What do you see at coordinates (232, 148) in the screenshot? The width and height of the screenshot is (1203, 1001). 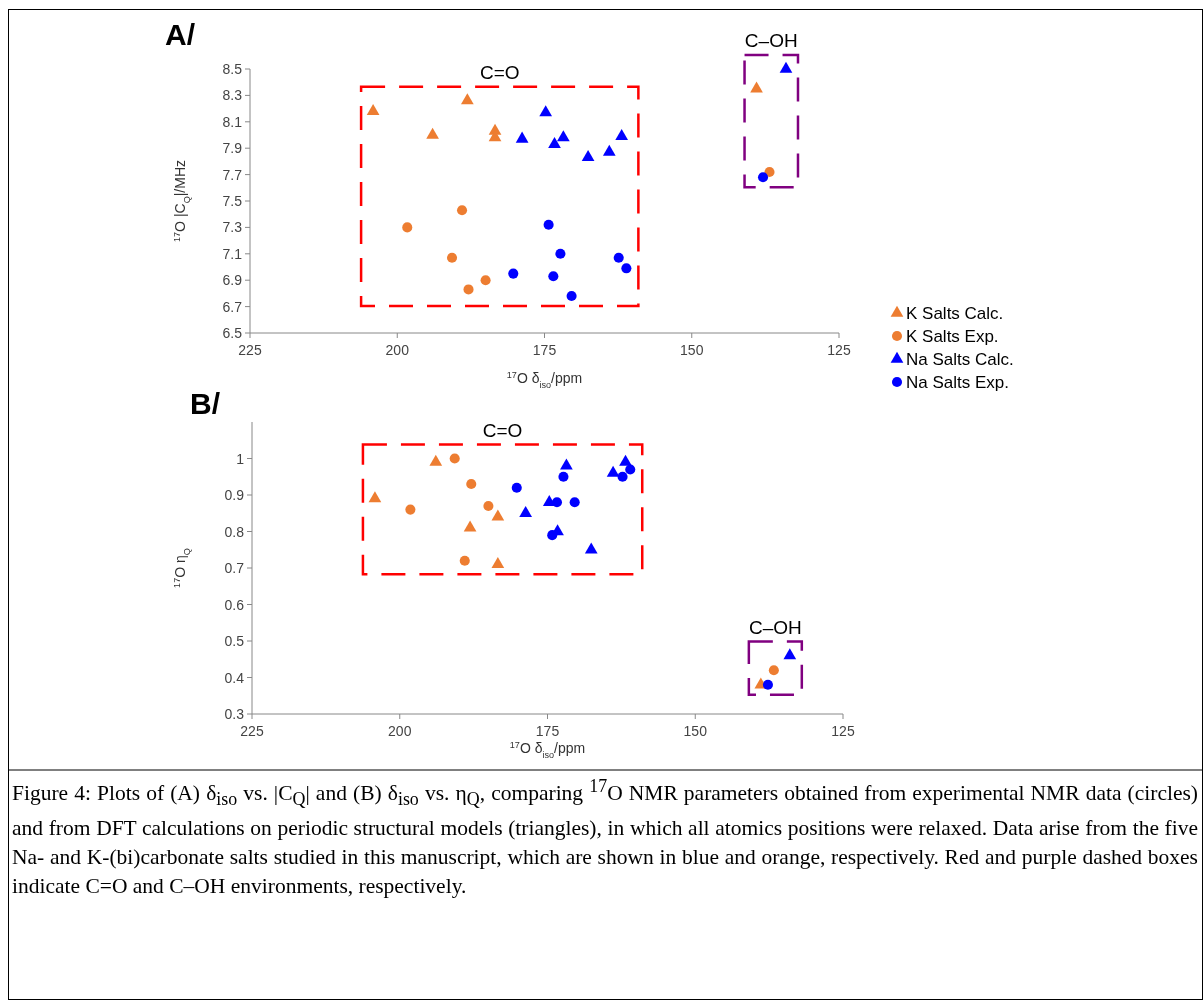 I see `y-tick-label: 7.9` at bounding box center [232, 148].